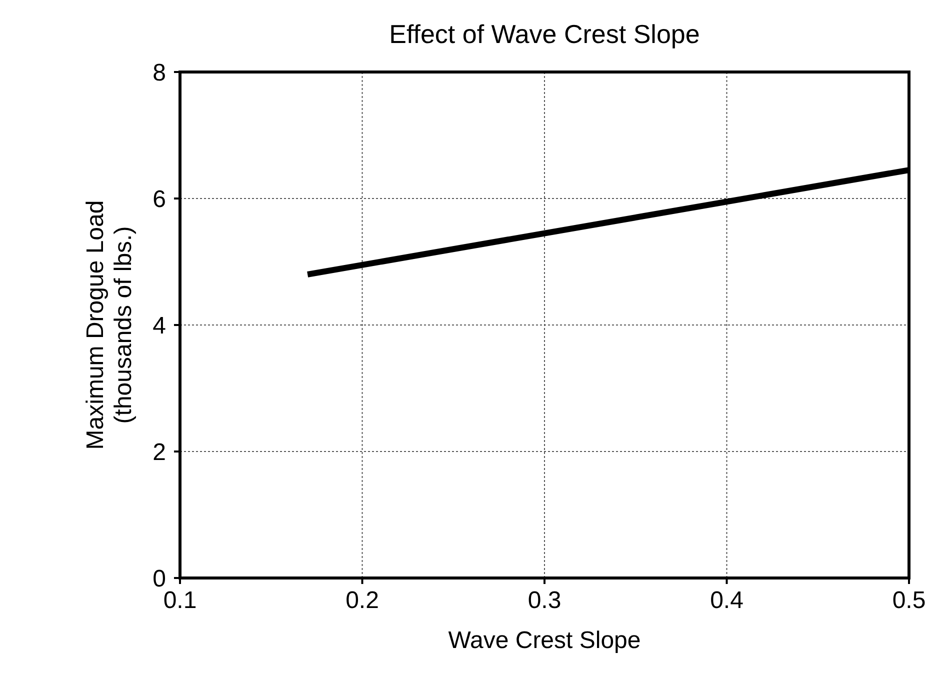 The width and height of the screenshot is (947, 676). I want to click on x-axis-title: Wave Crest Slope, so click(544, 640).